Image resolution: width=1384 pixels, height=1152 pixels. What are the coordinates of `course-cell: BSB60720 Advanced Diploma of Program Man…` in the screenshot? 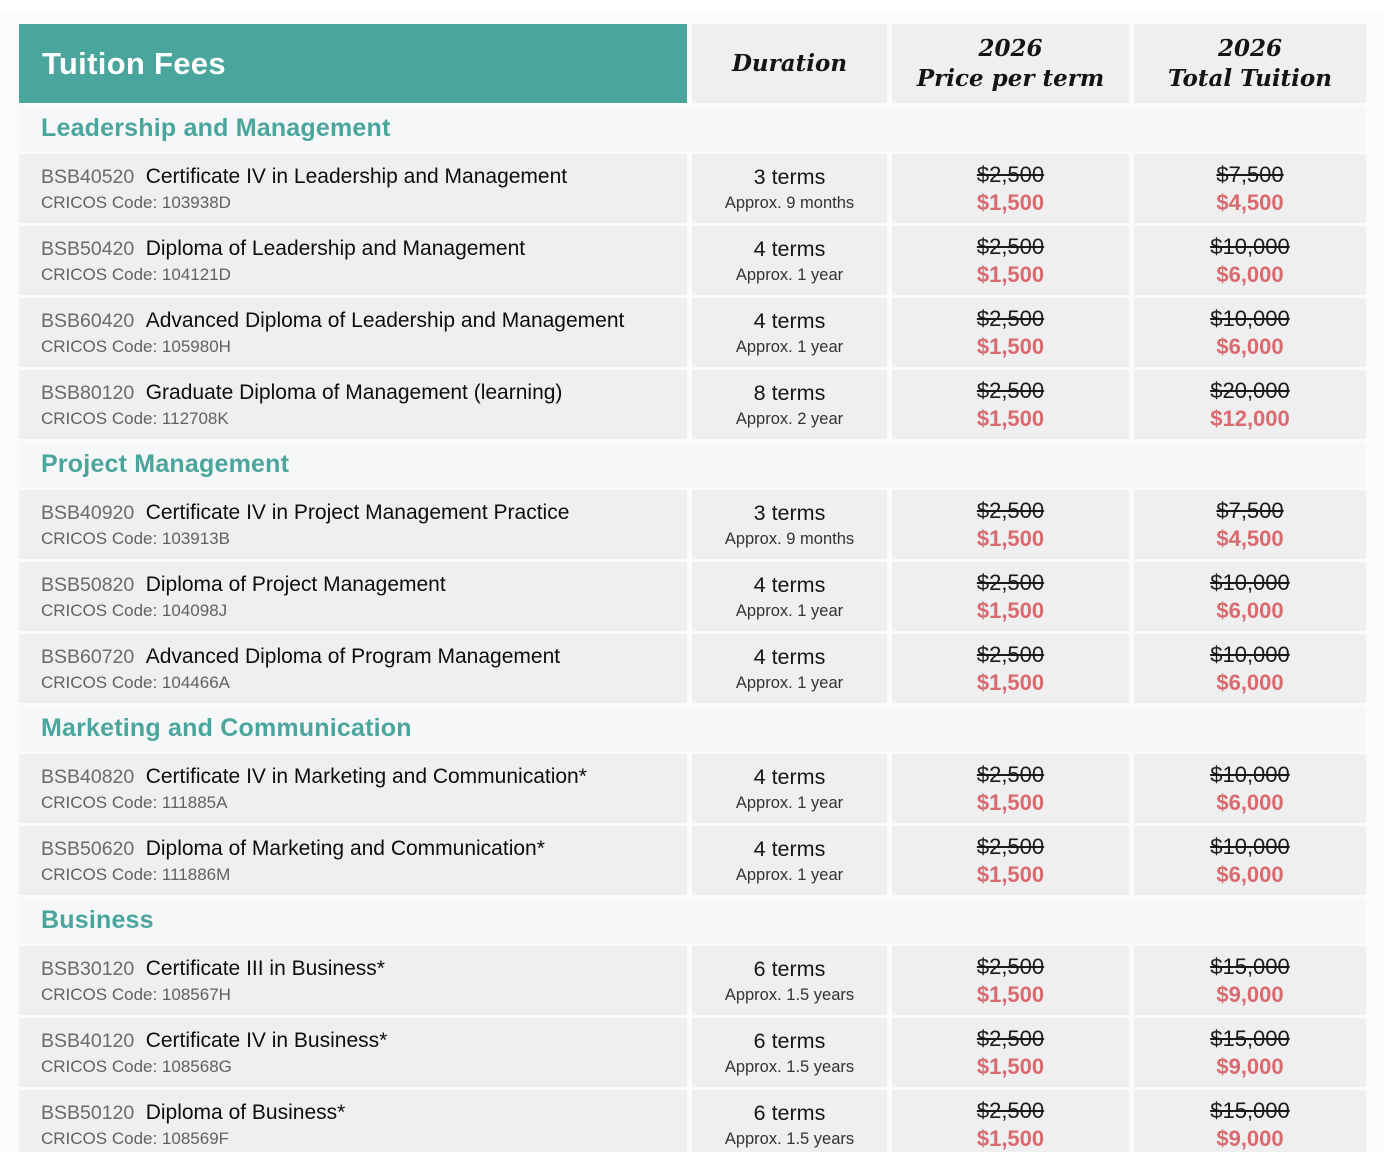 It's located at (353, 668).